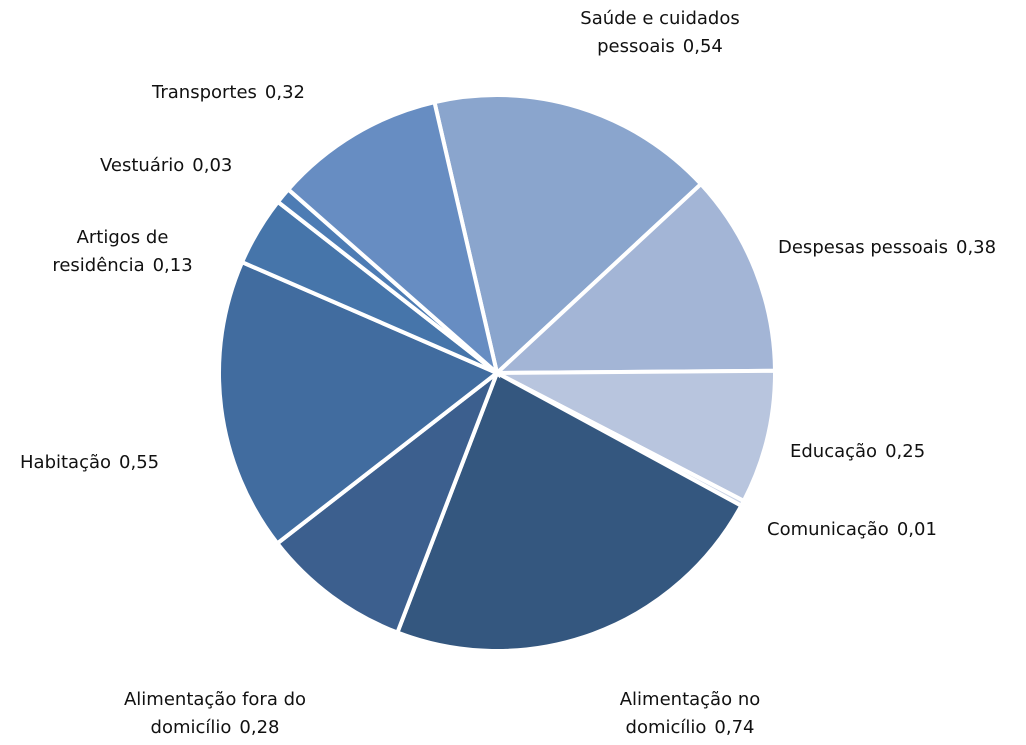 The image size is (1026, 745). I want to click on slice-label: Alimentação no domicílio 0,74, so click(690, 714).